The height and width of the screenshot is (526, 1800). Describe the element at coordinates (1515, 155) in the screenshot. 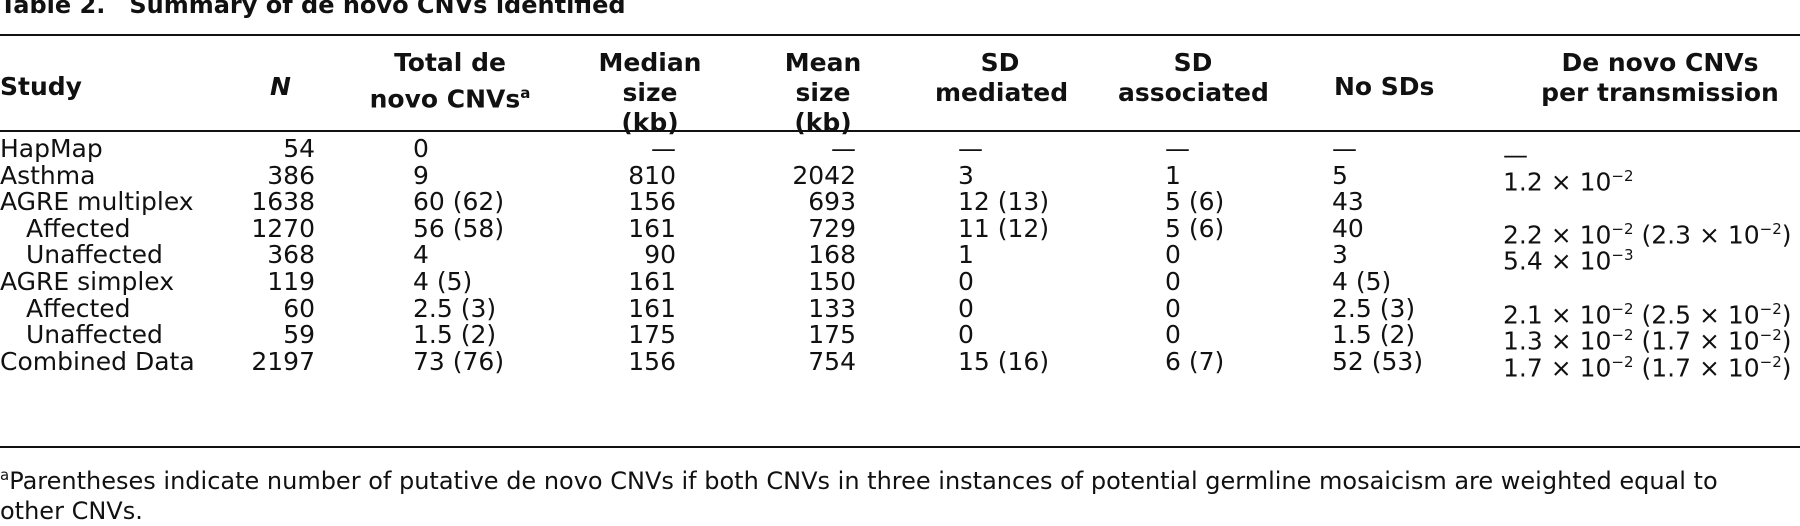

I see `per-transmission-value: —` at that location.